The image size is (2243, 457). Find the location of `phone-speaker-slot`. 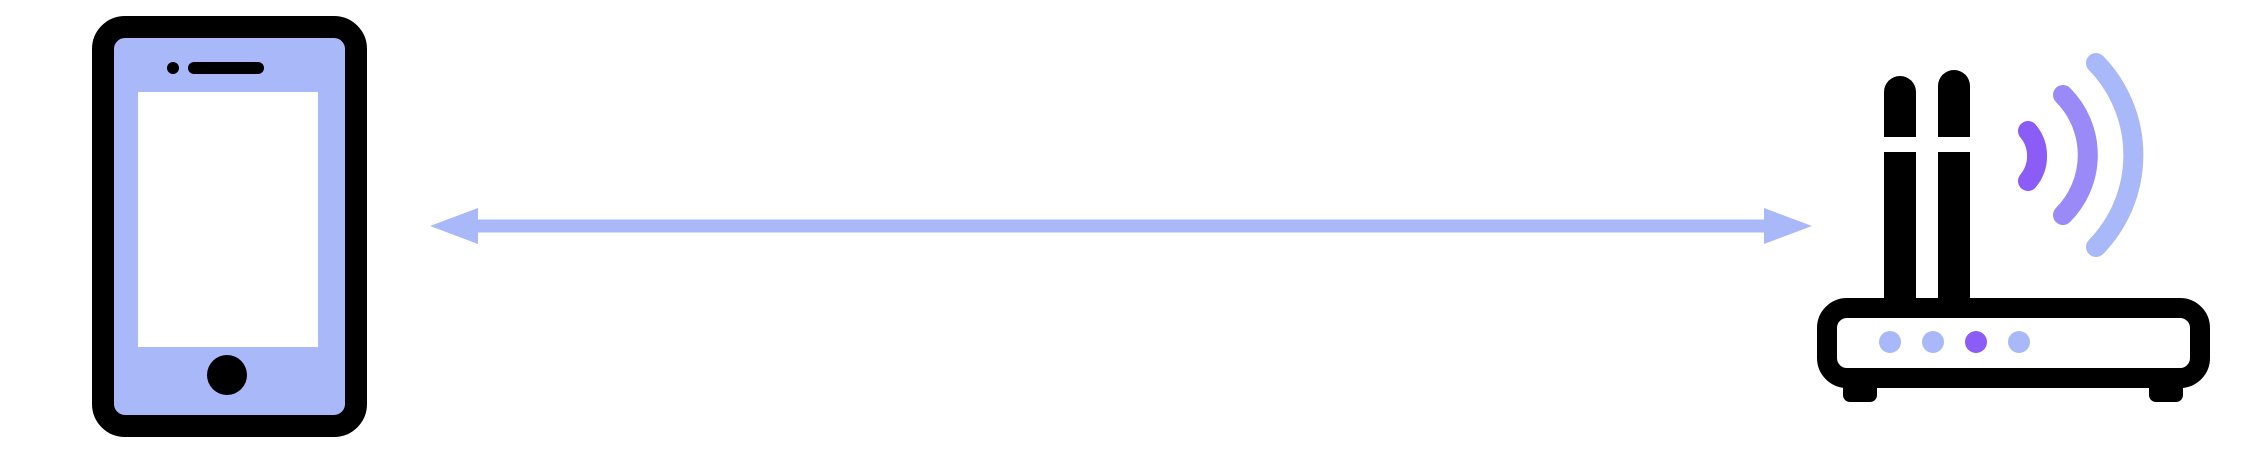

phone-speaker-slot is located at coordinates (226, 68).